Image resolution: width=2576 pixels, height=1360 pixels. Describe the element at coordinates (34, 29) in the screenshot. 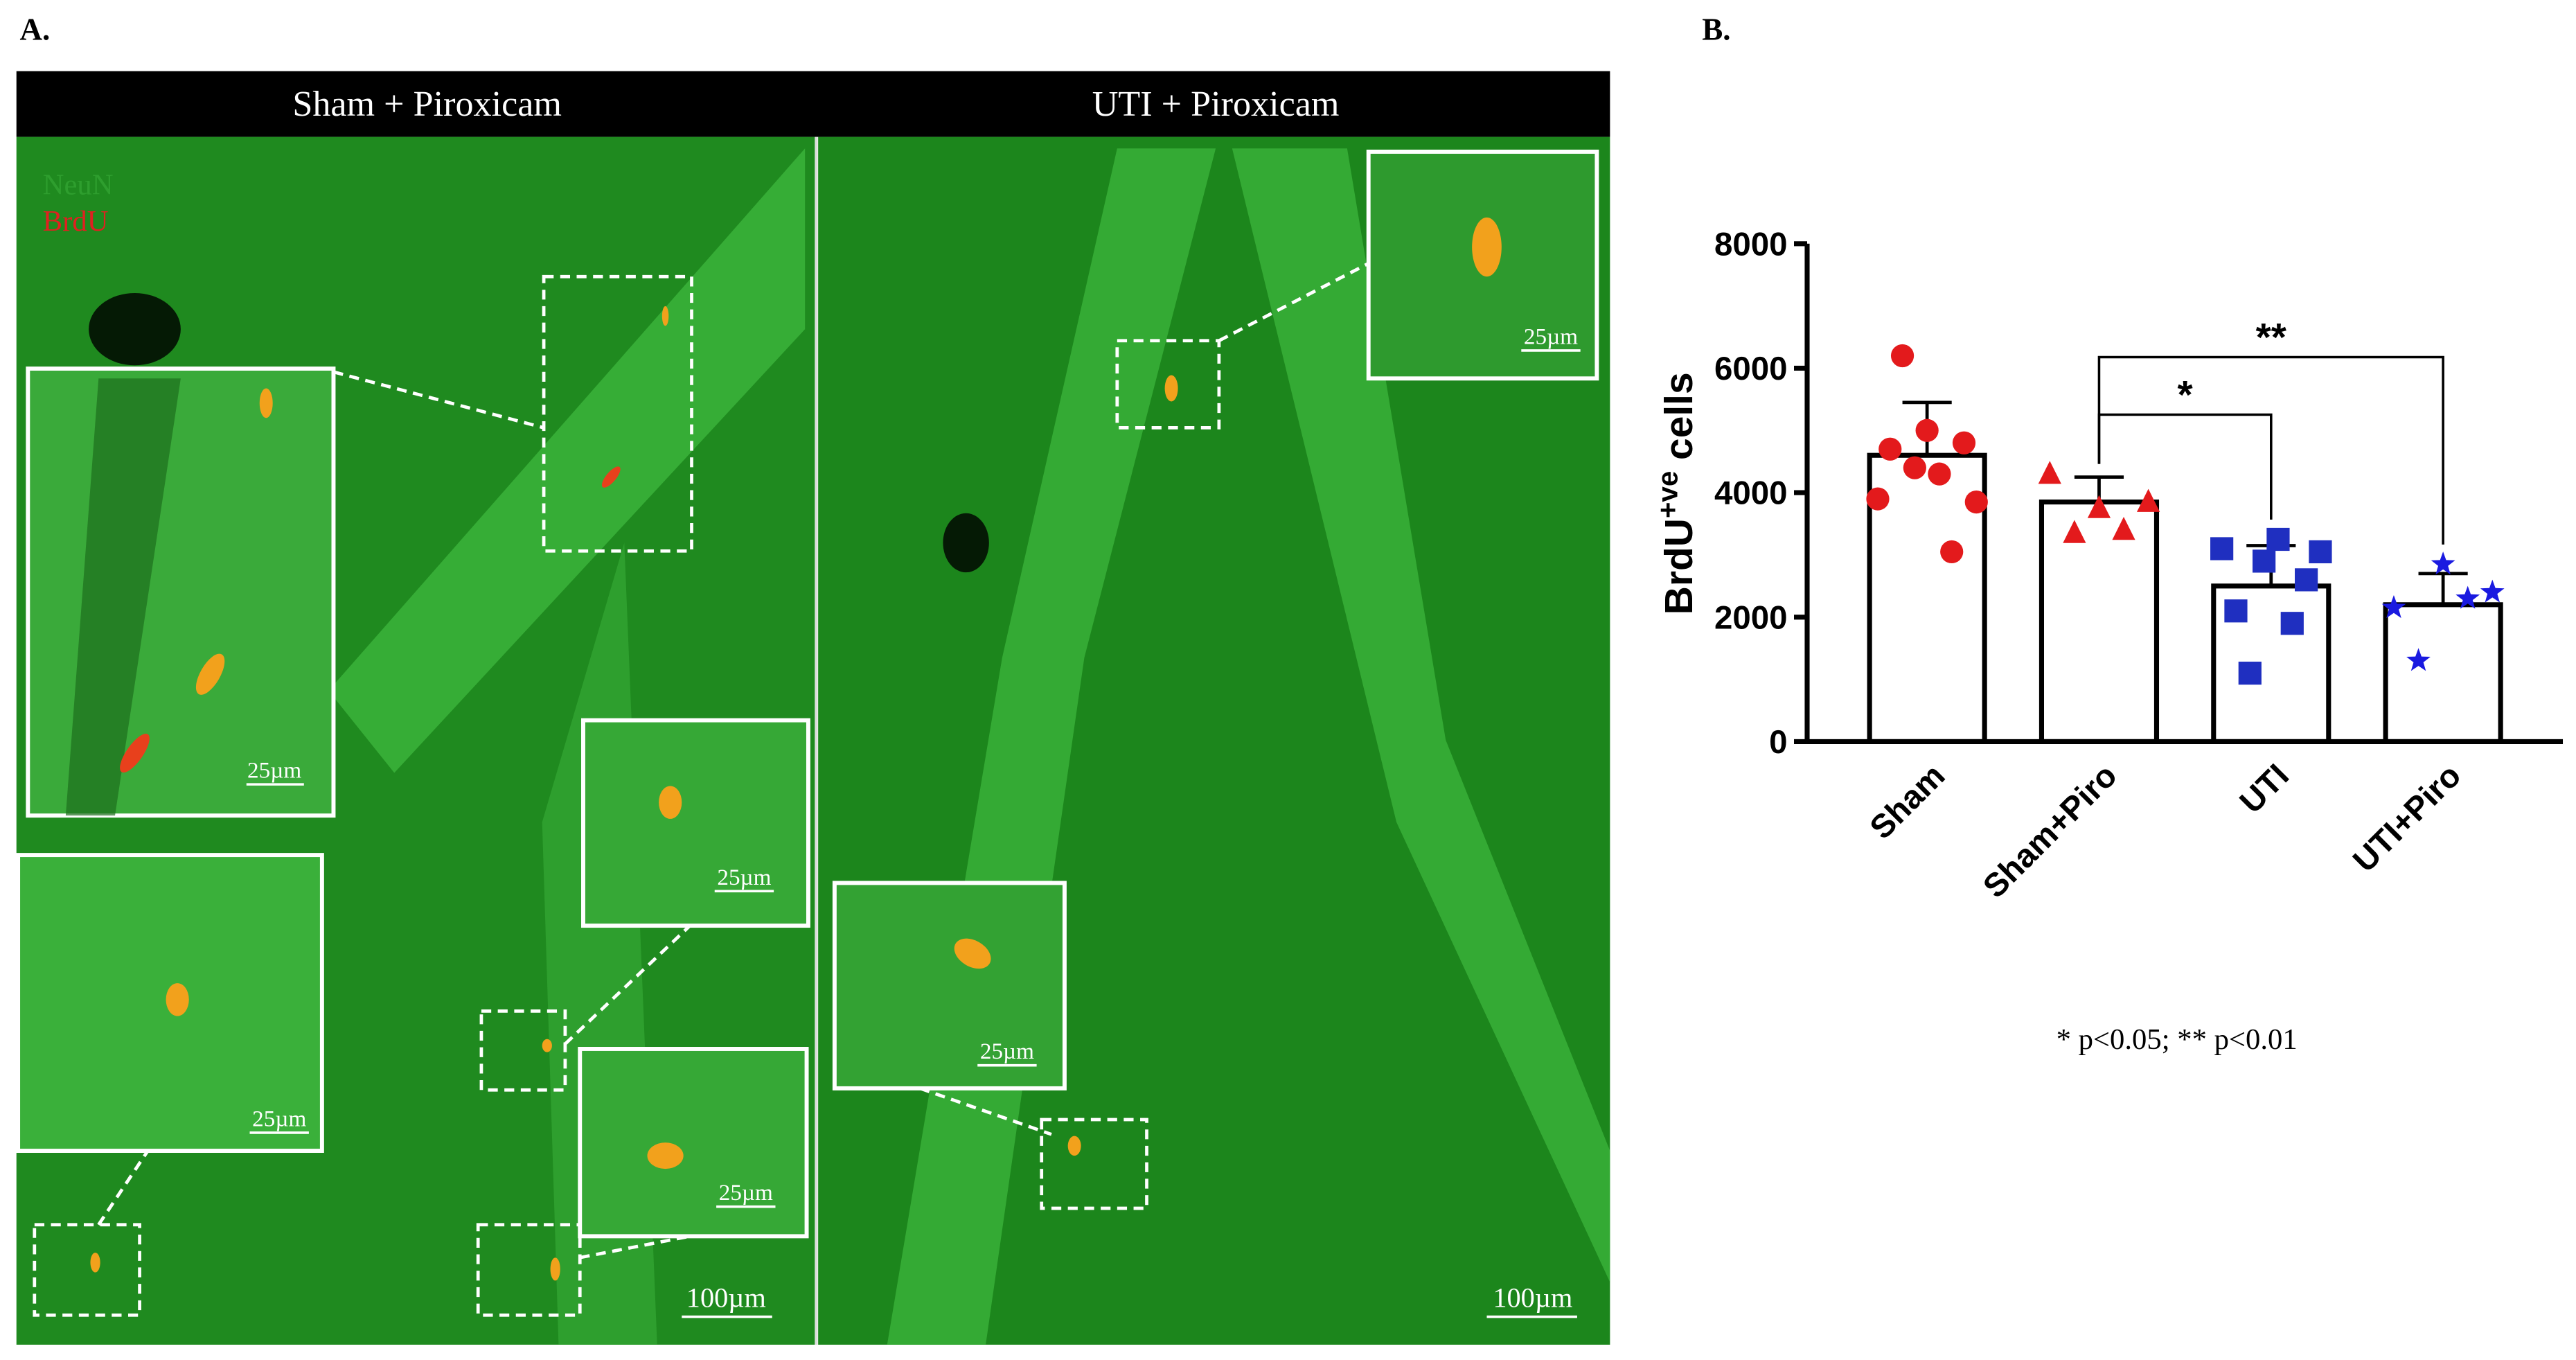

I see `panel-label: A.` at that location.